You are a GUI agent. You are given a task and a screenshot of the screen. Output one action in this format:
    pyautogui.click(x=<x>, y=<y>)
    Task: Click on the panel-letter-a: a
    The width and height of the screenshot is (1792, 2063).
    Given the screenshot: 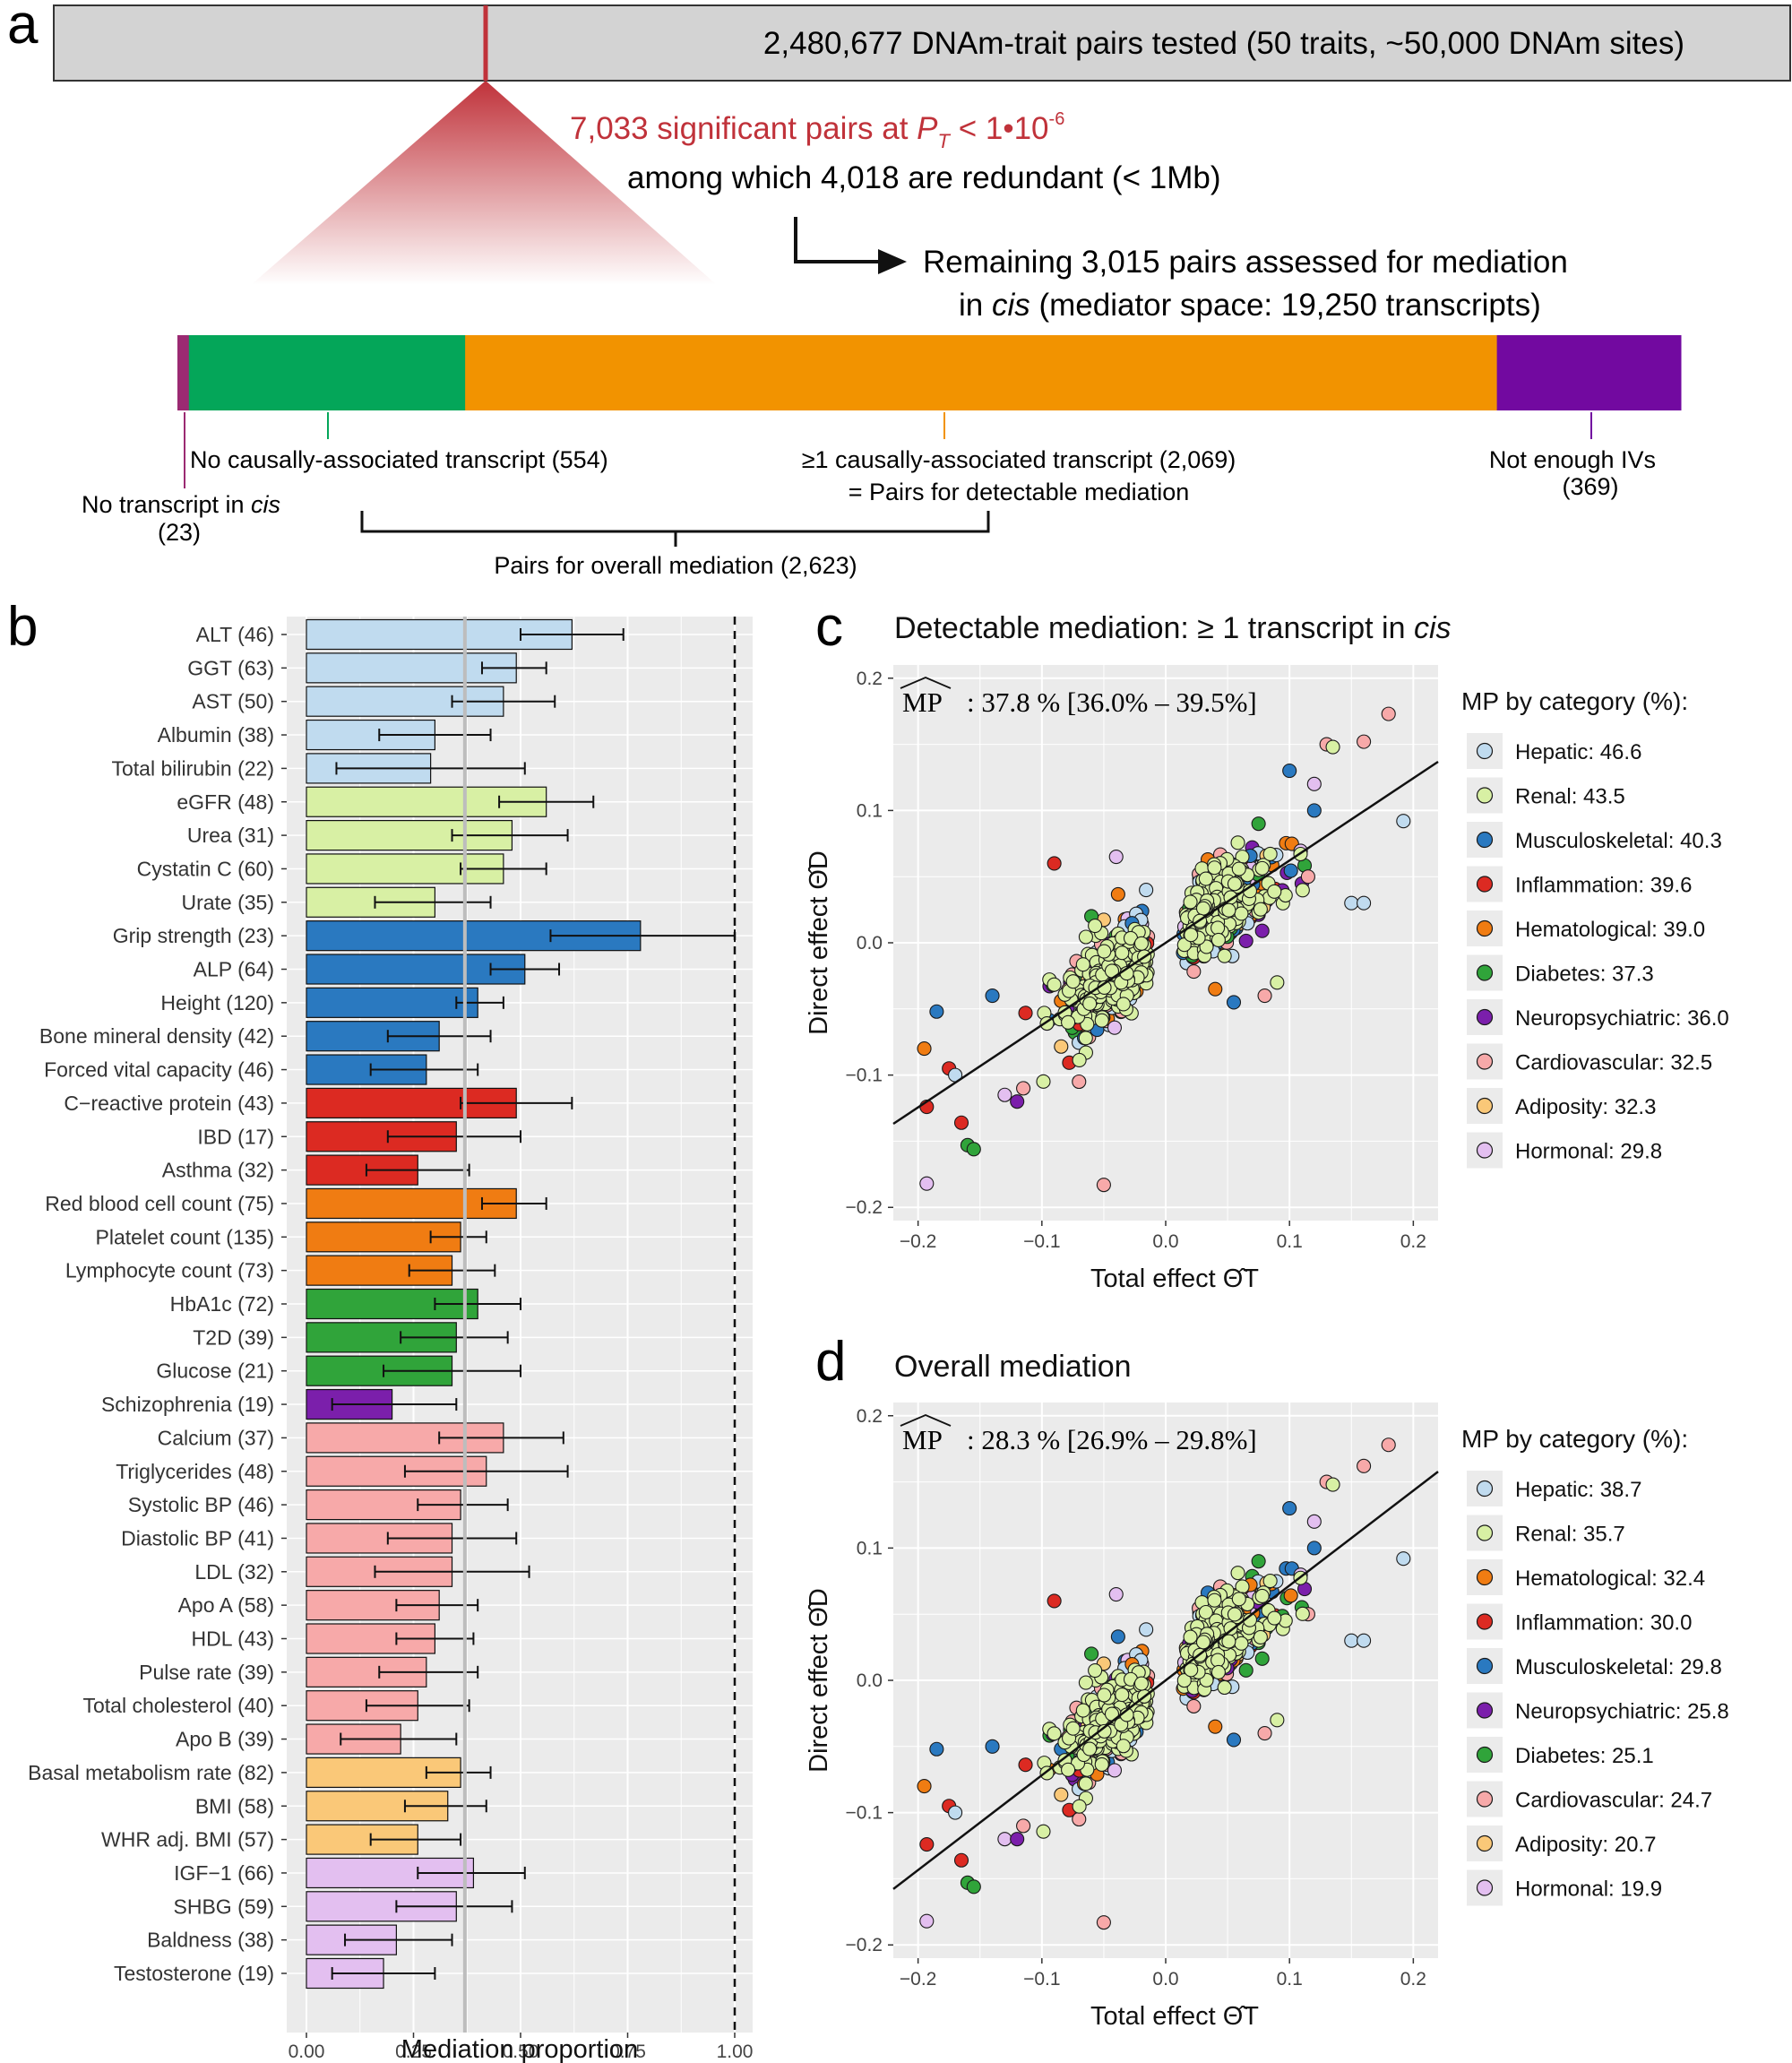 What is the action you would take?
    pyautogui.click(x=23, y=28)
    